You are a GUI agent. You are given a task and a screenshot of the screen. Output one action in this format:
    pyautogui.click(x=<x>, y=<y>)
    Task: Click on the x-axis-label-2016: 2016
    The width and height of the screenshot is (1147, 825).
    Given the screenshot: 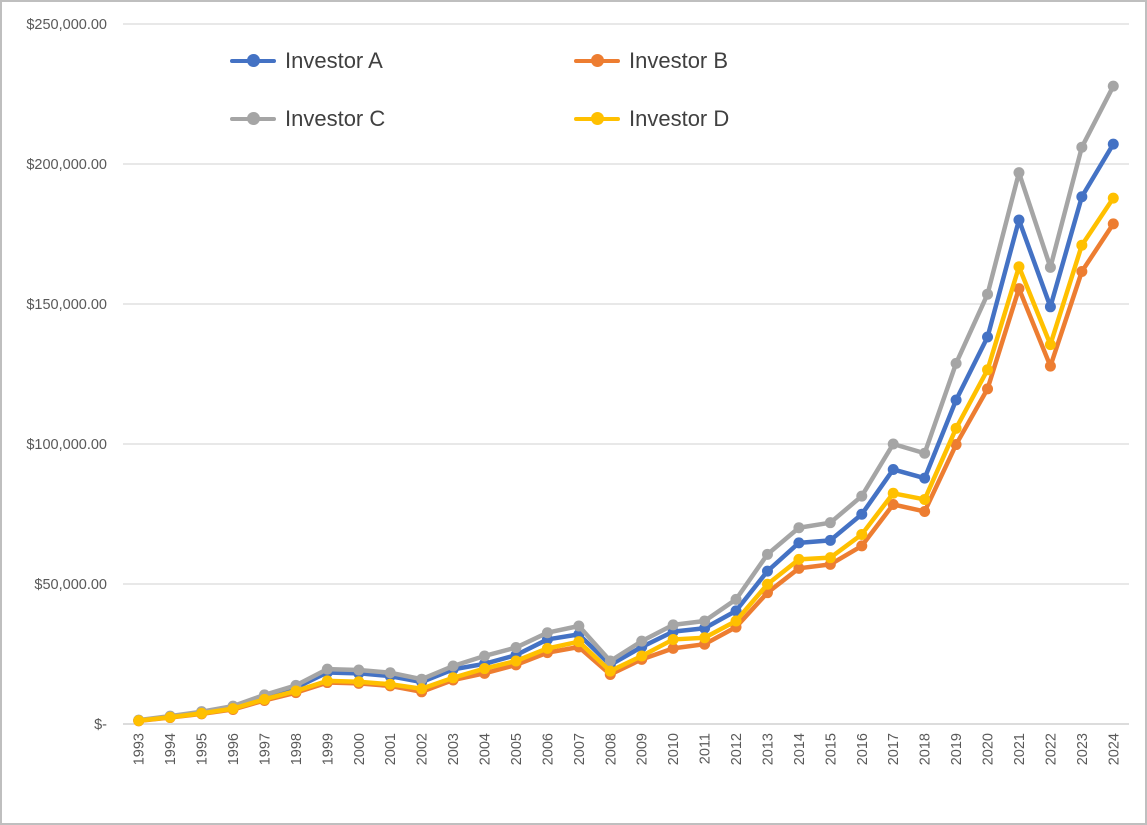 What is the action you would take?
    pyautogui.click(x=863, y=749)
    